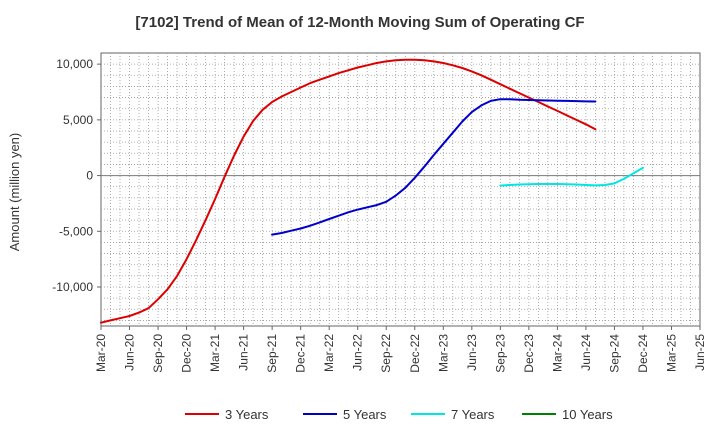 Image resolution: width=720 pixels, height=440 pixels. I want to click on y-tick-label: 5,000, so click(78, 120).